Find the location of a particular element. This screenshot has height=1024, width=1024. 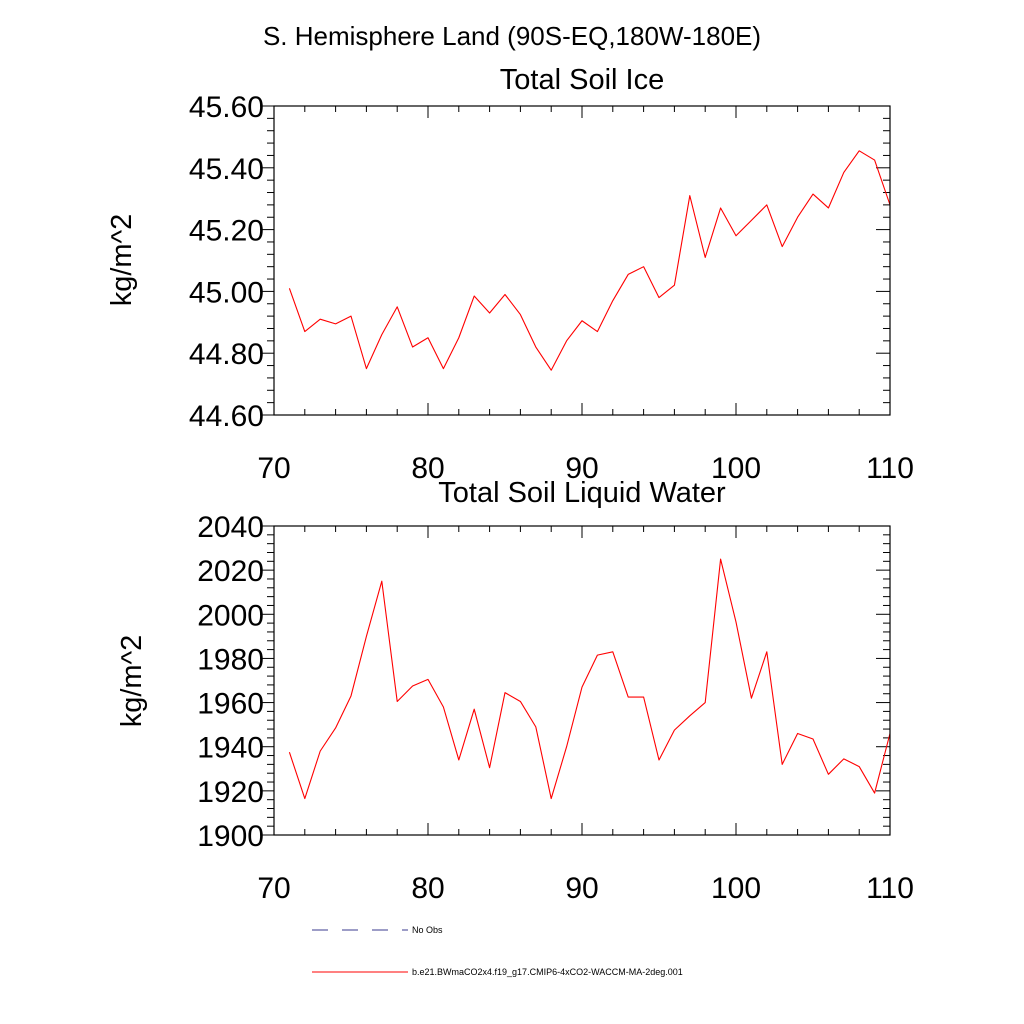

soil-ice-series-line is located at coordinates (589, 260).